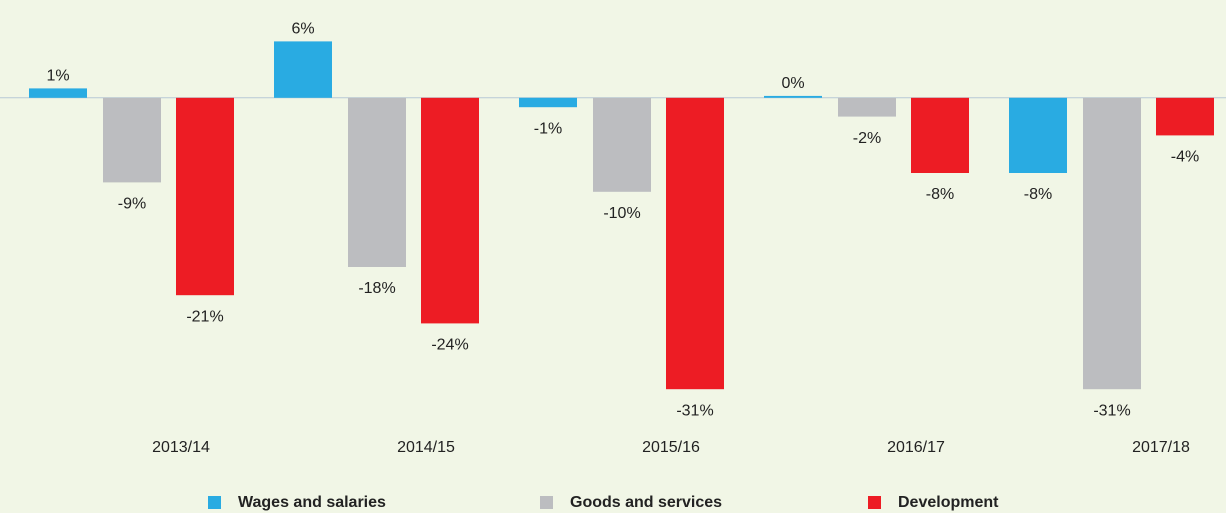 The height and width of the screenshot is (513, 1226). I want to click on x-tick-label: 2017/18, so click(1161, 447).